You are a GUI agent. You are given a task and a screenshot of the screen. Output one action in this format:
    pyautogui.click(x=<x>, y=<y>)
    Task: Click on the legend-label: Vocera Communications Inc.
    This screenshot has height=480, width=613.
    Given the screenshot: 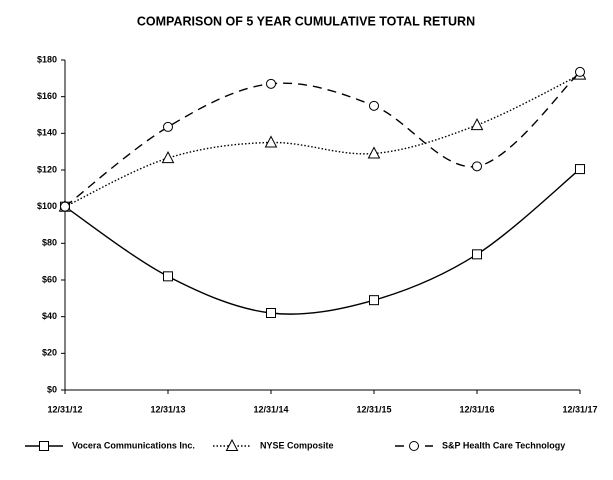 What is the action you would take?
    pyautogui.click(x=133, y=445)
    